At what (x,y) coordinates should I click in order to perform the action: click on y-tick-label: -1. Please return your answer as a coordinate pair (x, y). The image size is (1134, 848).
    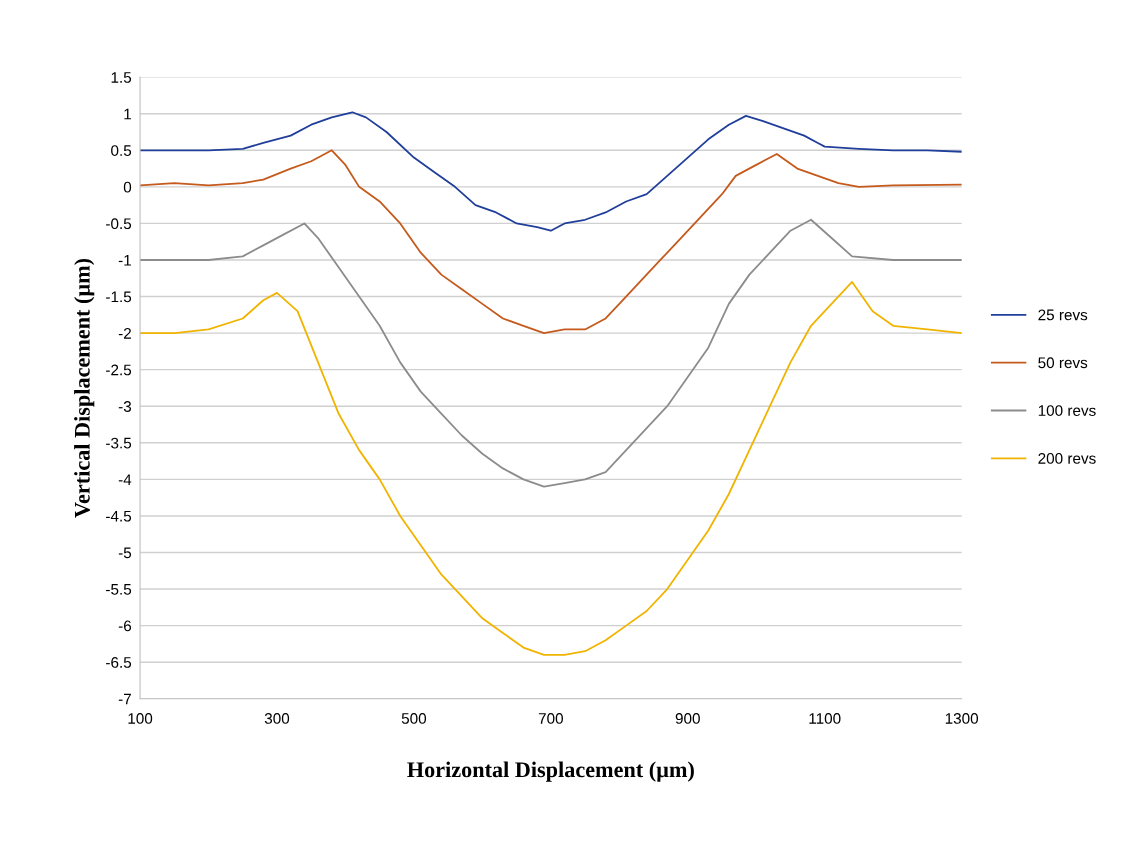
    Looking at the image, I should click on (124, 260).